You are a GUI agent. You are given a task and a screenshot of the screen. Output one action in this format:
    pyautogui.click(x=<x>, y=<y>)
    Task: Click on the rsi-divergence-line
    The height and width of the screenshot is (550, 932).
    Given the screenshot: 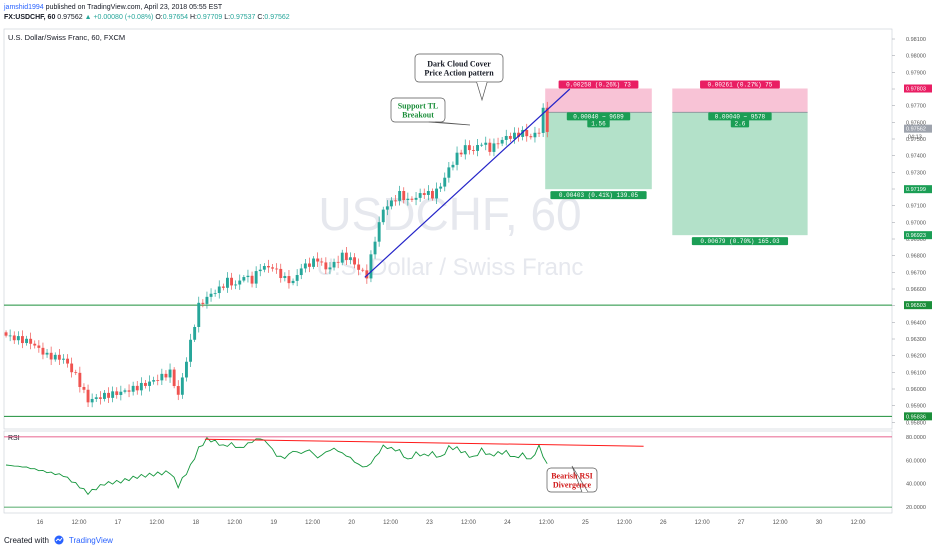 What is the action you would take?
    pyautogui.click(x=424, y=442)
    